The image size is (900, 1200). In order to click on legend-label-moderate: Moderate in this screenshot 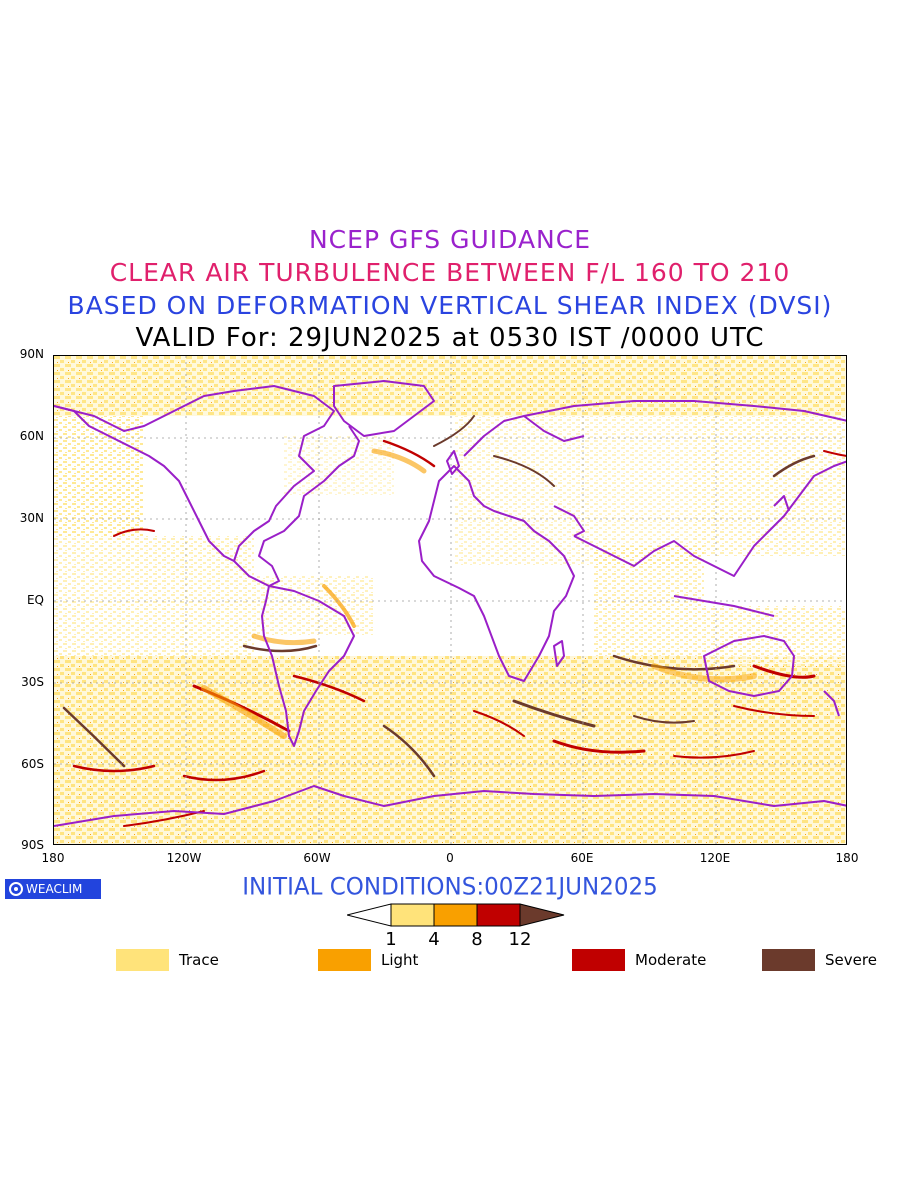, I will do `click(671, 960)`.